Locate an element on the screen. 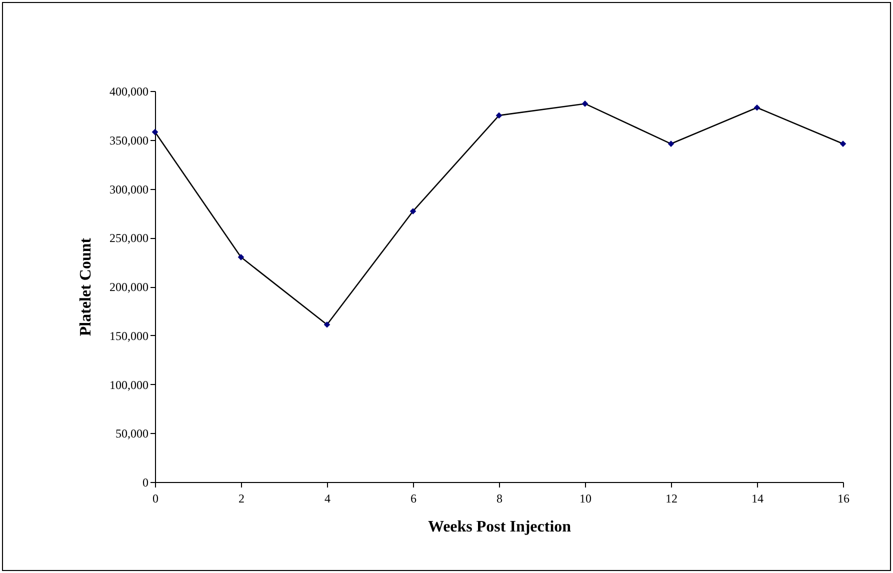  x-tick-label: 12 is located at coordinates (672, 499).